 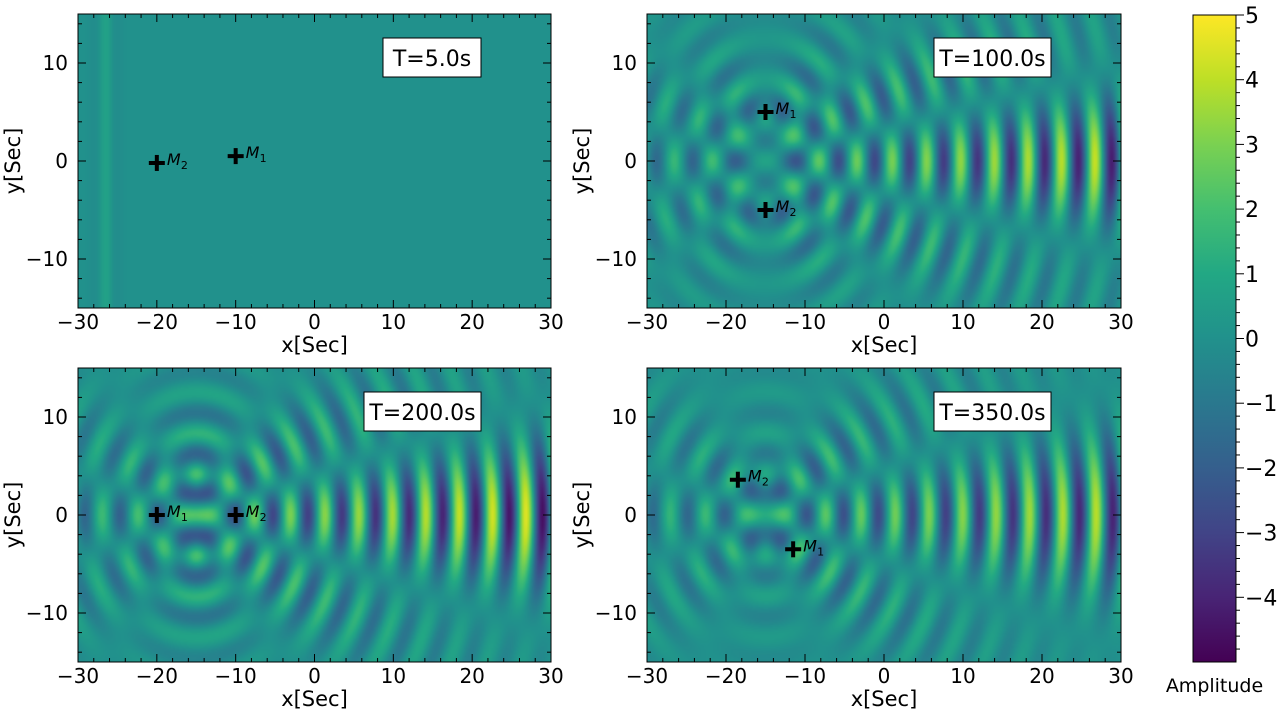 I want to click on colorbar: 5 4 3 2 1 0 −1 −2 −3 −4 Amplitude, so click(x=1222, y=350).